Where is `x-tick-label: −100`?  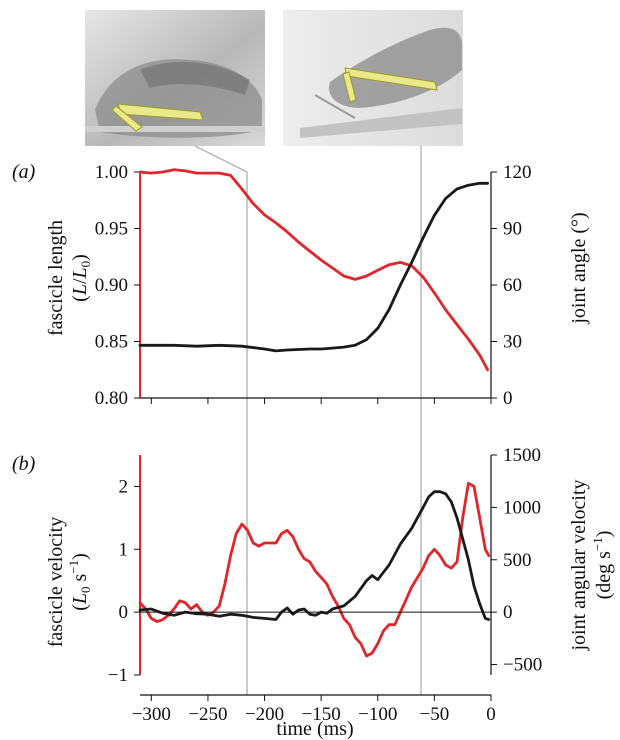
x-tick-label: −100 is located at coordinates (377, 714).